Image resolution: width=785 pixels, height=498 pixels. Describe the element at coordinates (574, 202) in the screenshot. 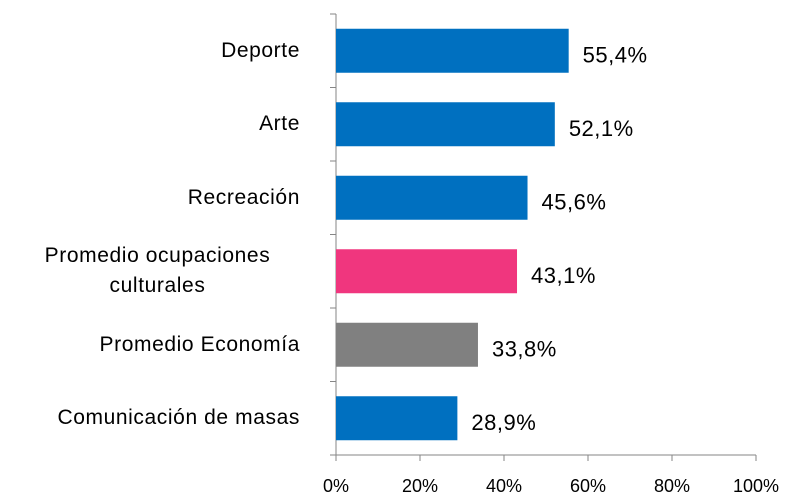

I see `value-label: 45,6%` at that location.